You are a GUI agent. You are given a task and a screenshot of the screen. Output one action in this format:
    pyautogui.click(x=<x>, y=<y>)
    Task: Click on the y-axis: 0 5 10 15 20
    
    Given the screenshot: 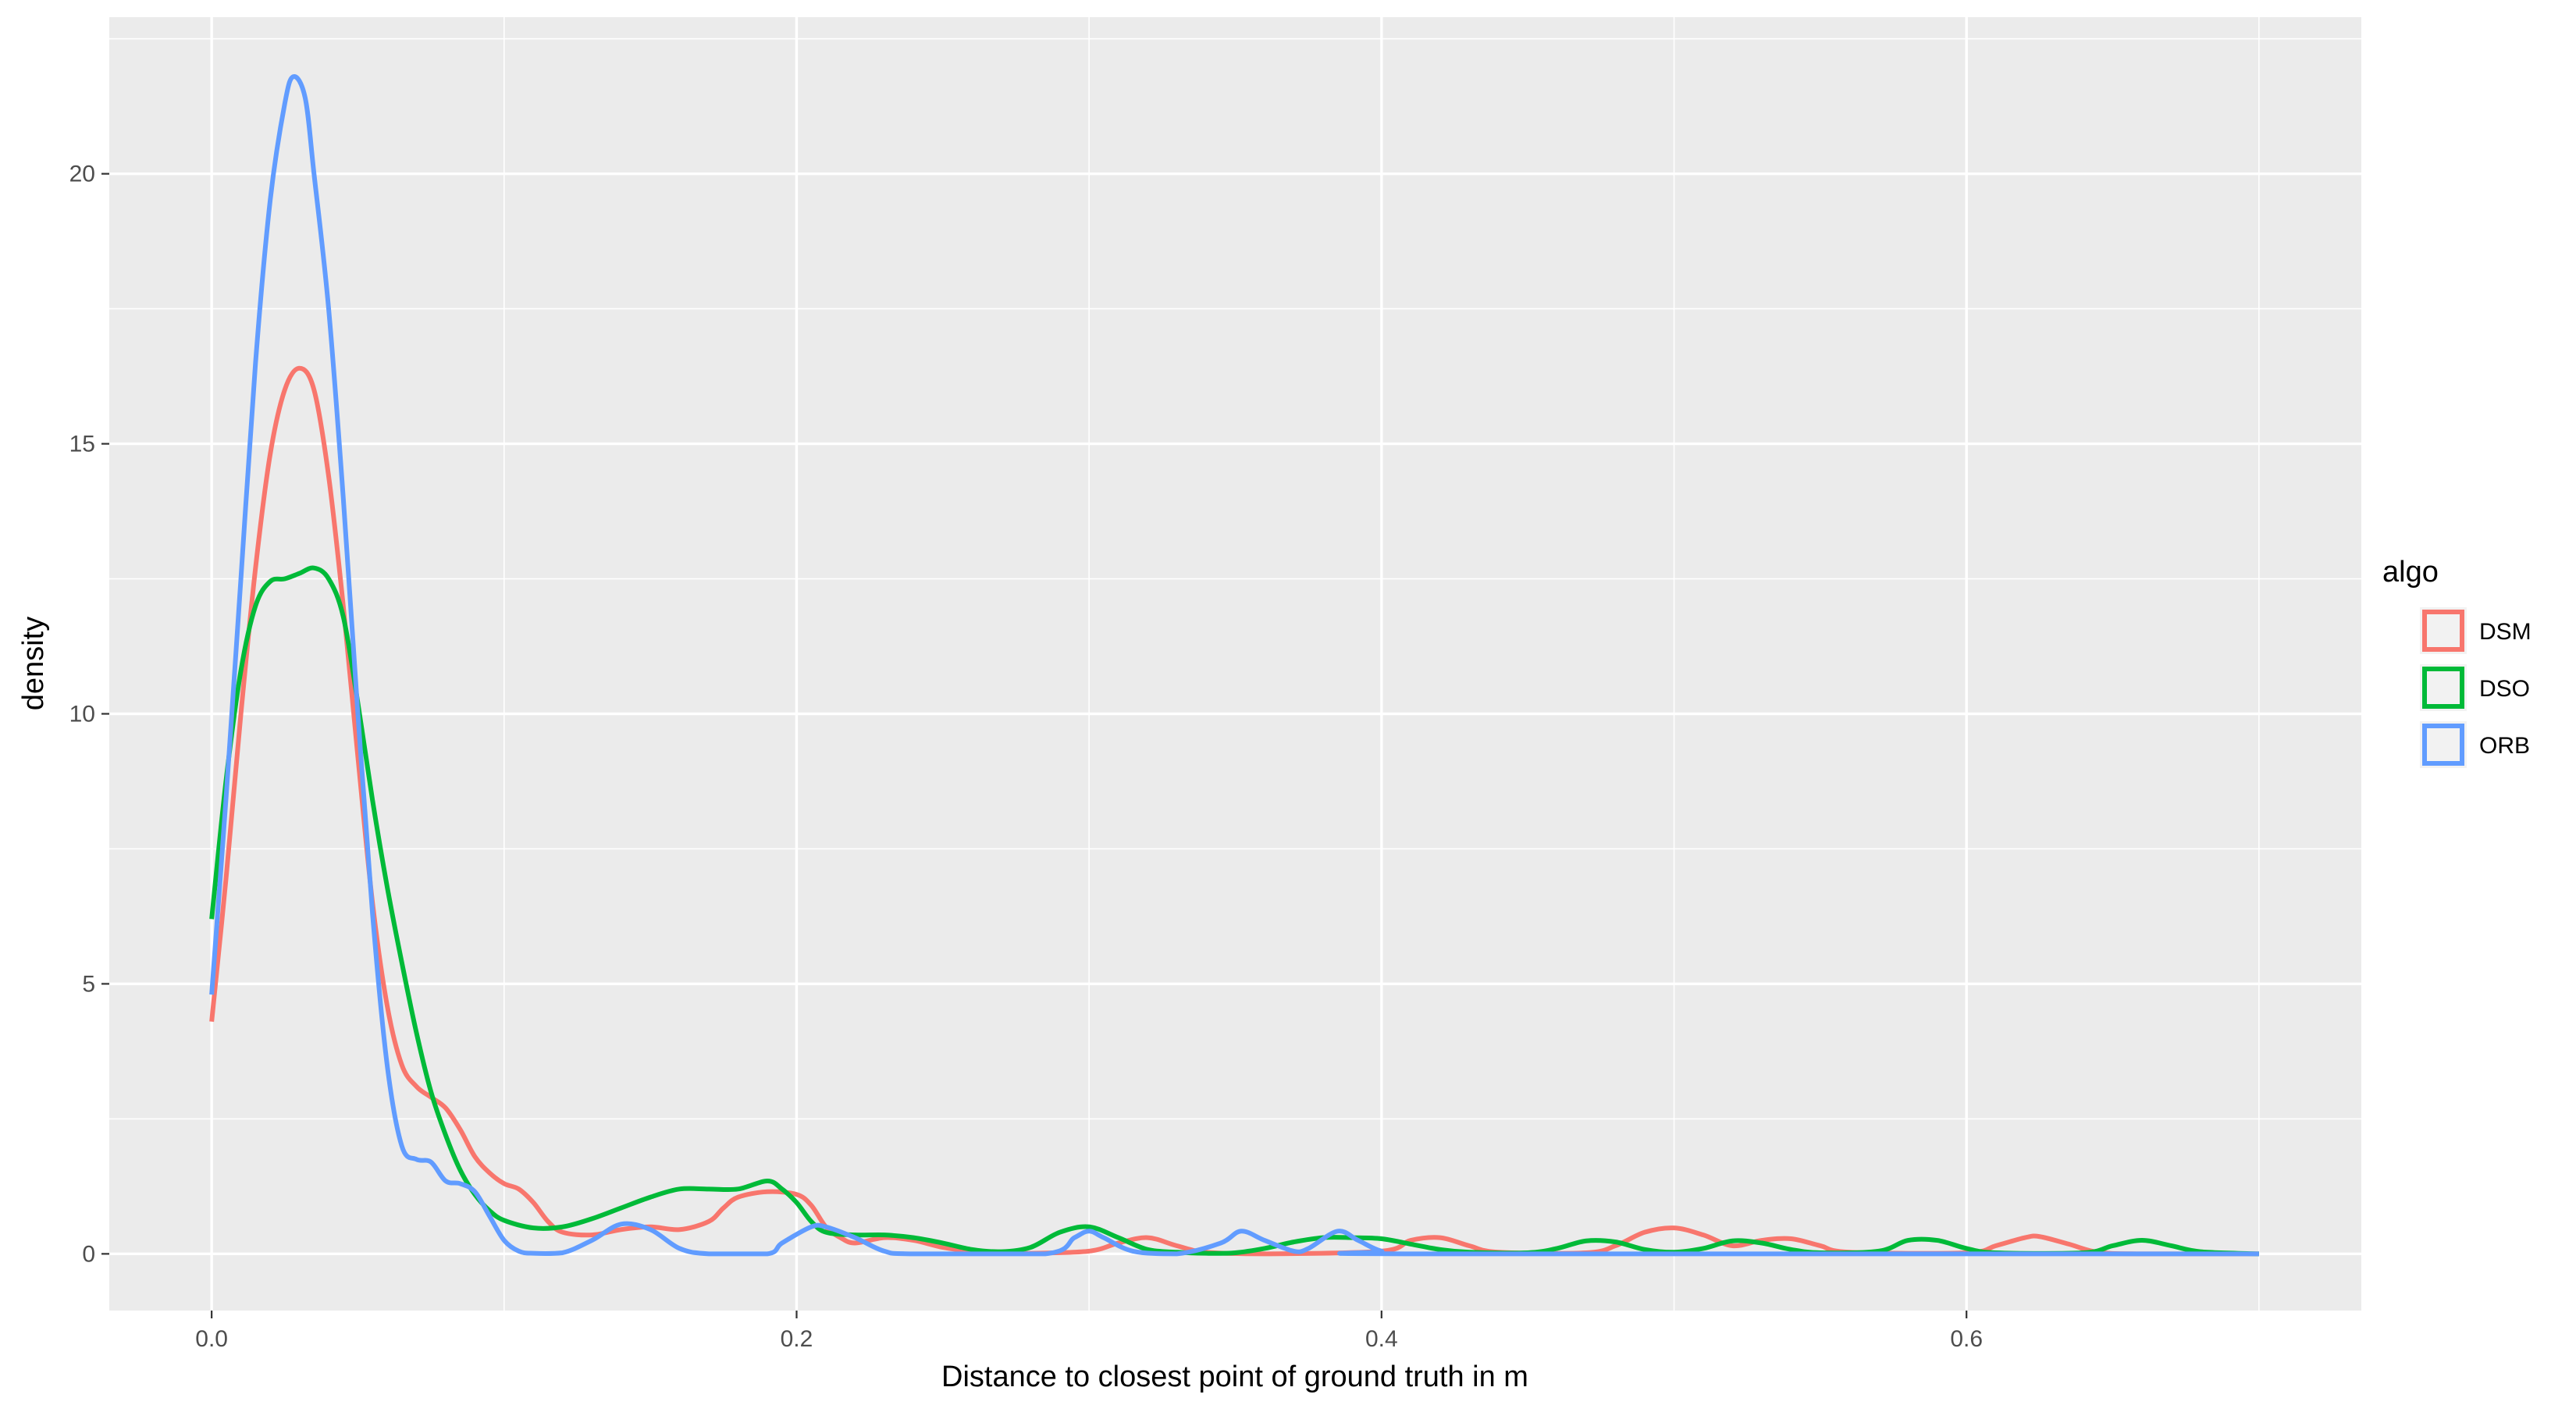 What is the action you would take?
    pyautogui.click(x=89, y=715)
    